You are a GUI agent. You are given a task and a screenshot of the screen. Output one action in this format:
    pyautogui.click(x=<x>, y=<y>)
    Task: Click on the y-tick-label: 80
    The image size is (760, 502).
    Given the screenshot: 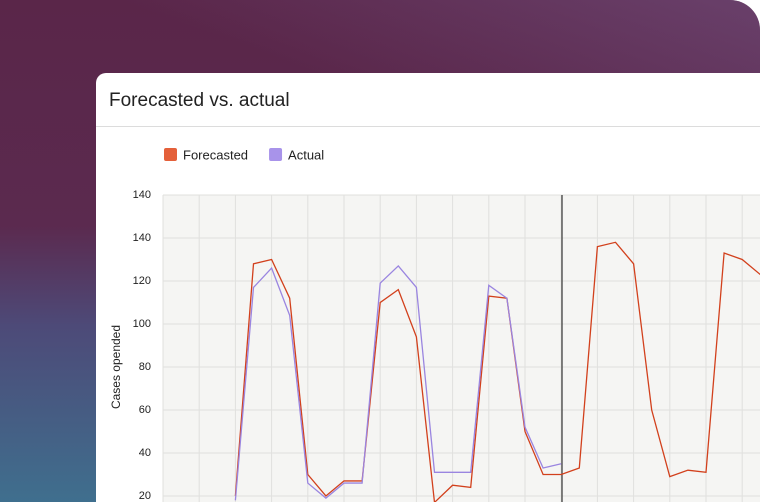 What is the action you would take?
    pyautogui.click(x=145, y=367)
    